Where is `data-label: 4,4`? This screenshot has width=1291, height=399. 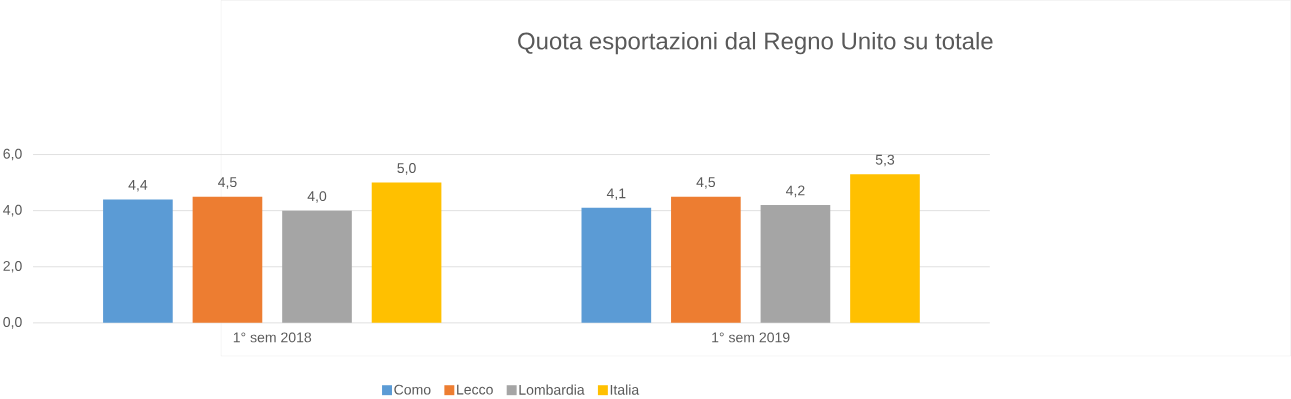 data-label: 4,4 is located at coordinates (138, 185).